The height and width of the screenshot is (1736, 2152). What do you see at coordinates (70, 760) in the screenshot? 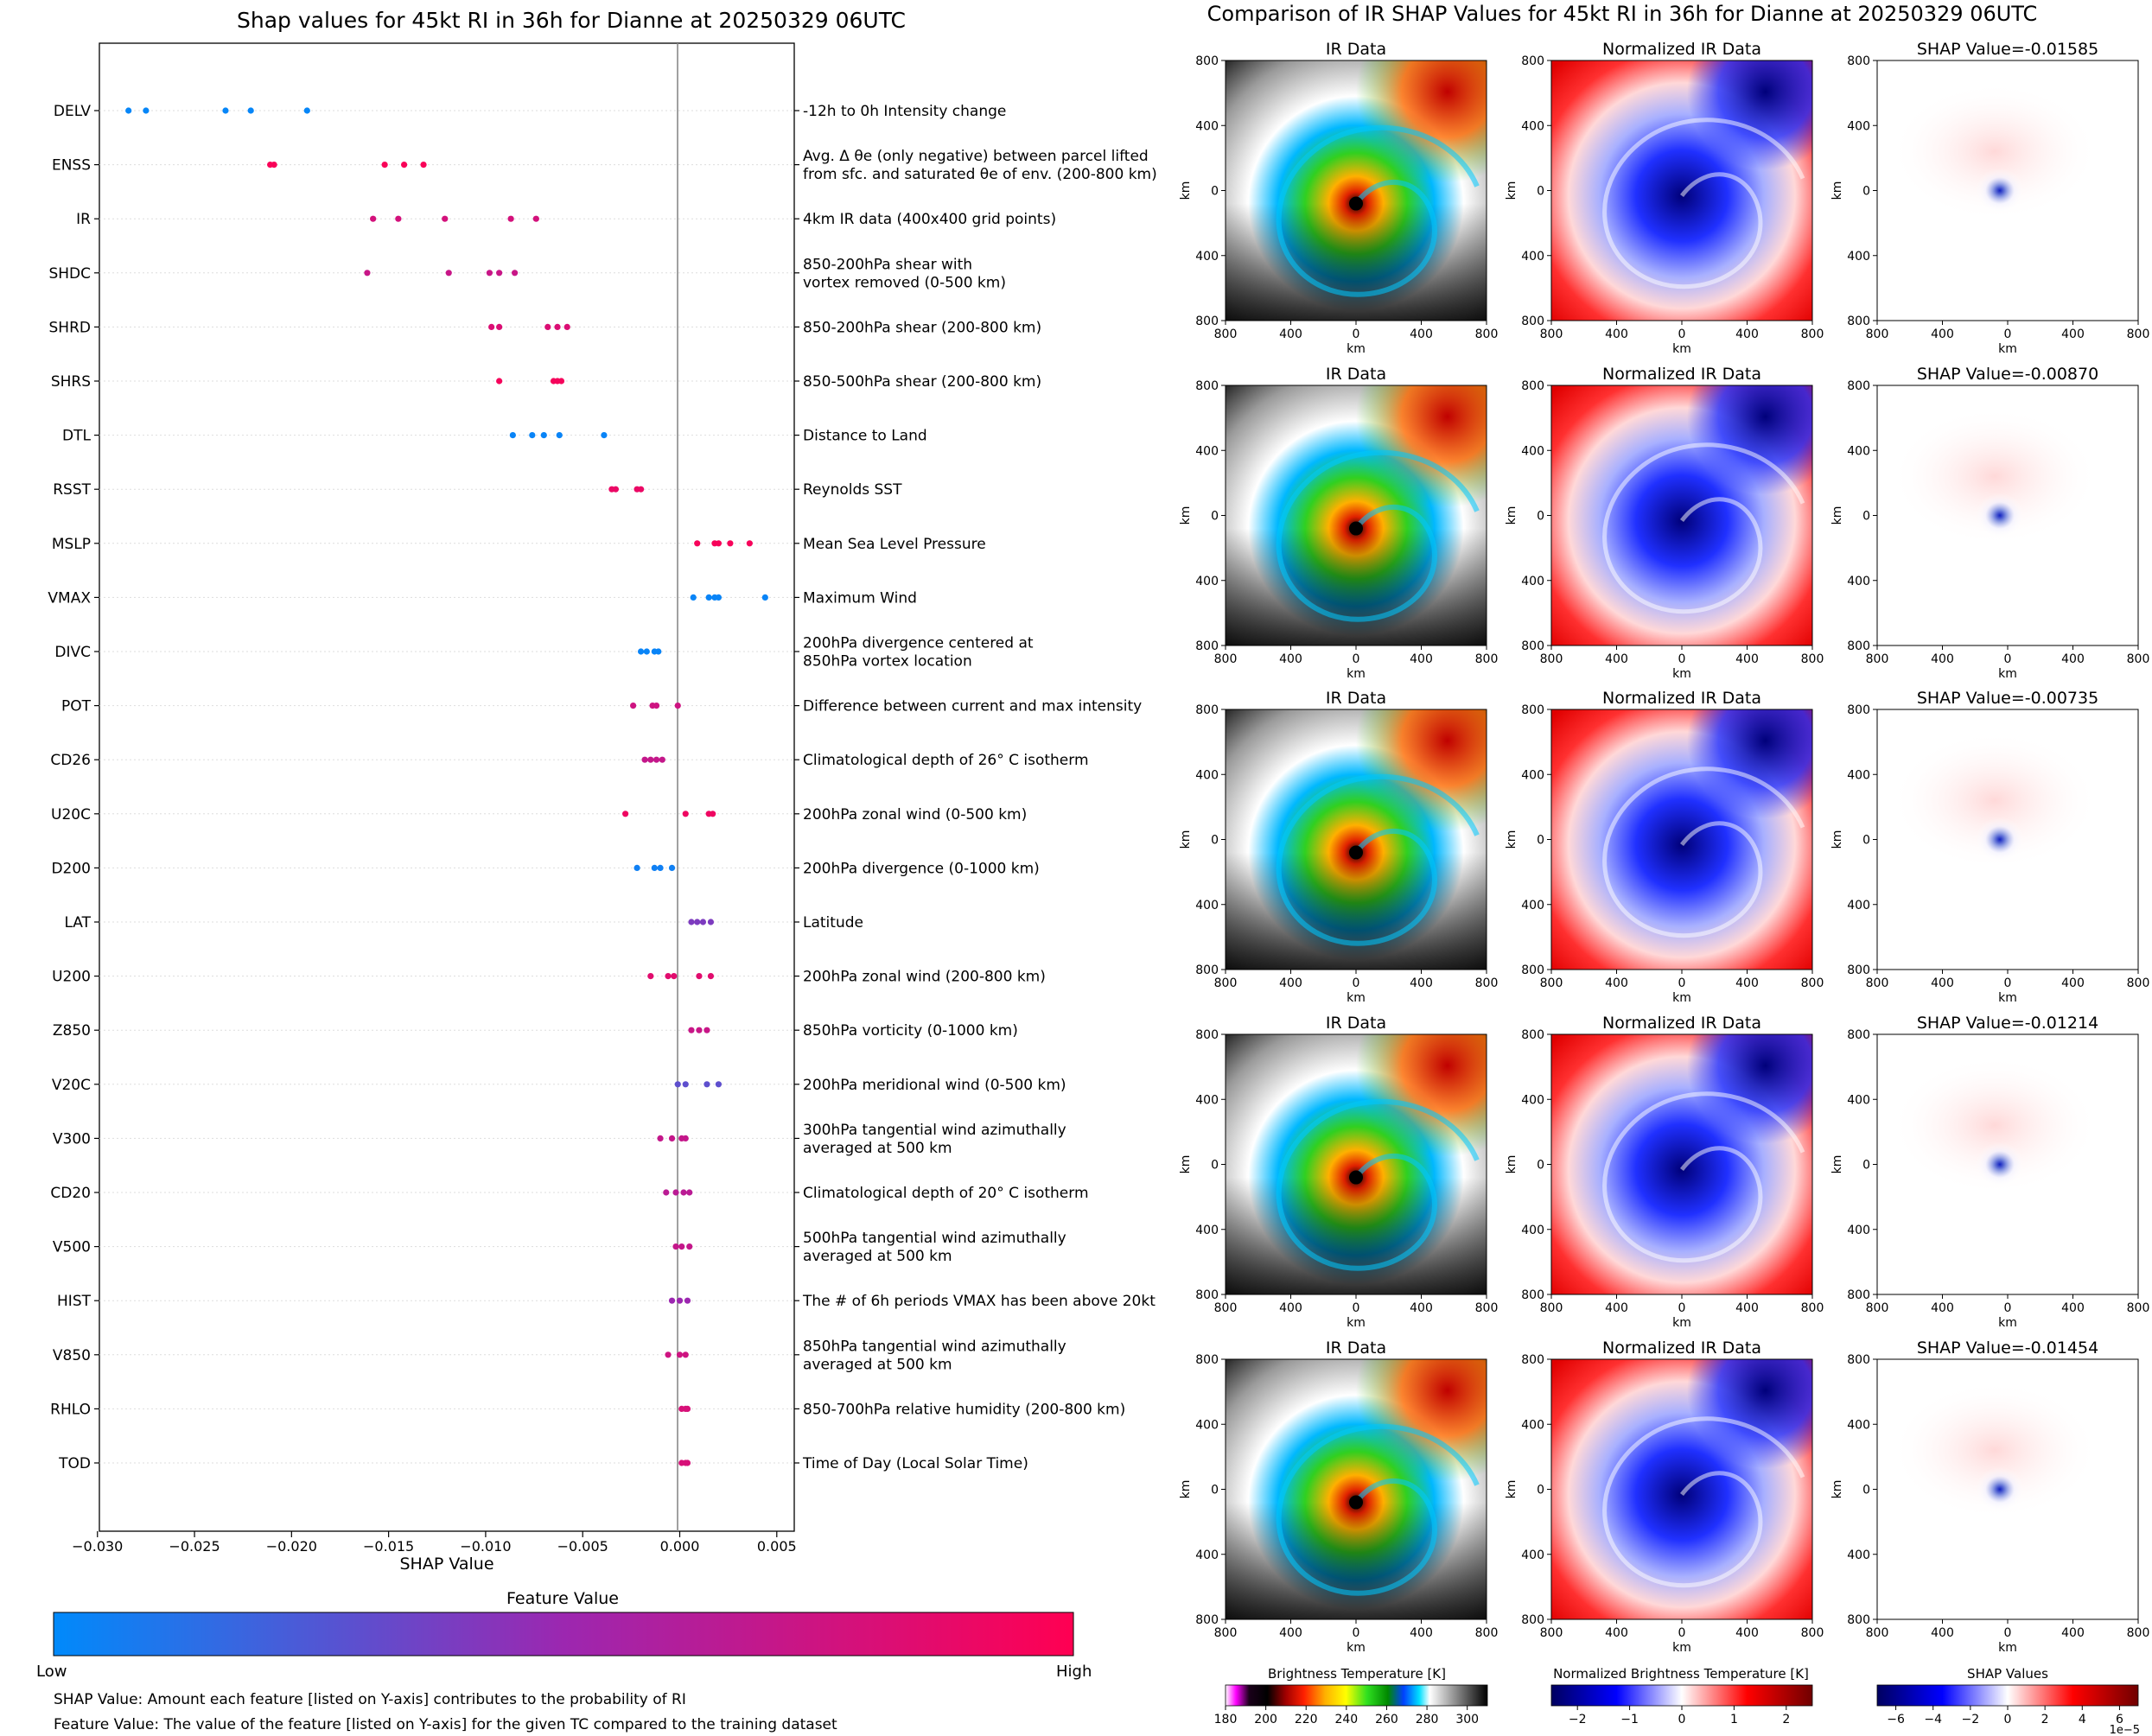
I see `feature-name-label: CD26` at bounding box center [70, 760].